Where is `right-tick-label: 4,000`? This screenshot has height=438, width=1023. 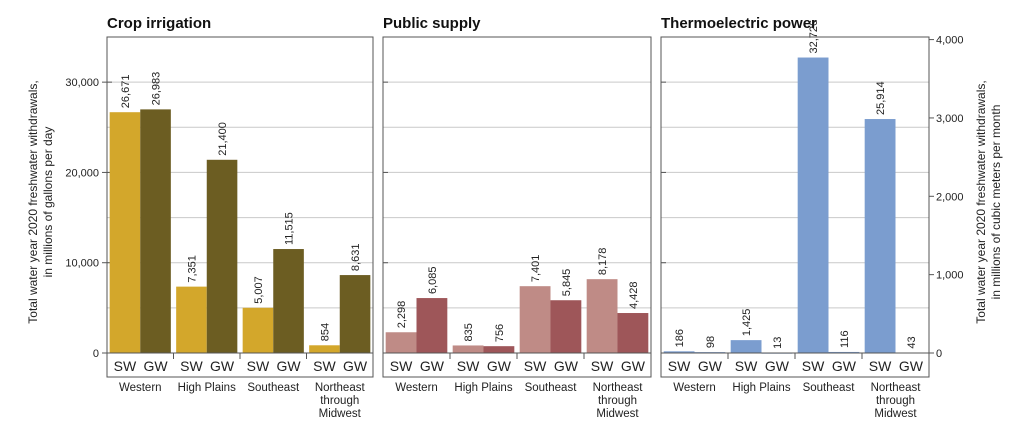 right-tick-label: 4,000 is located at coordinates (950, 41).